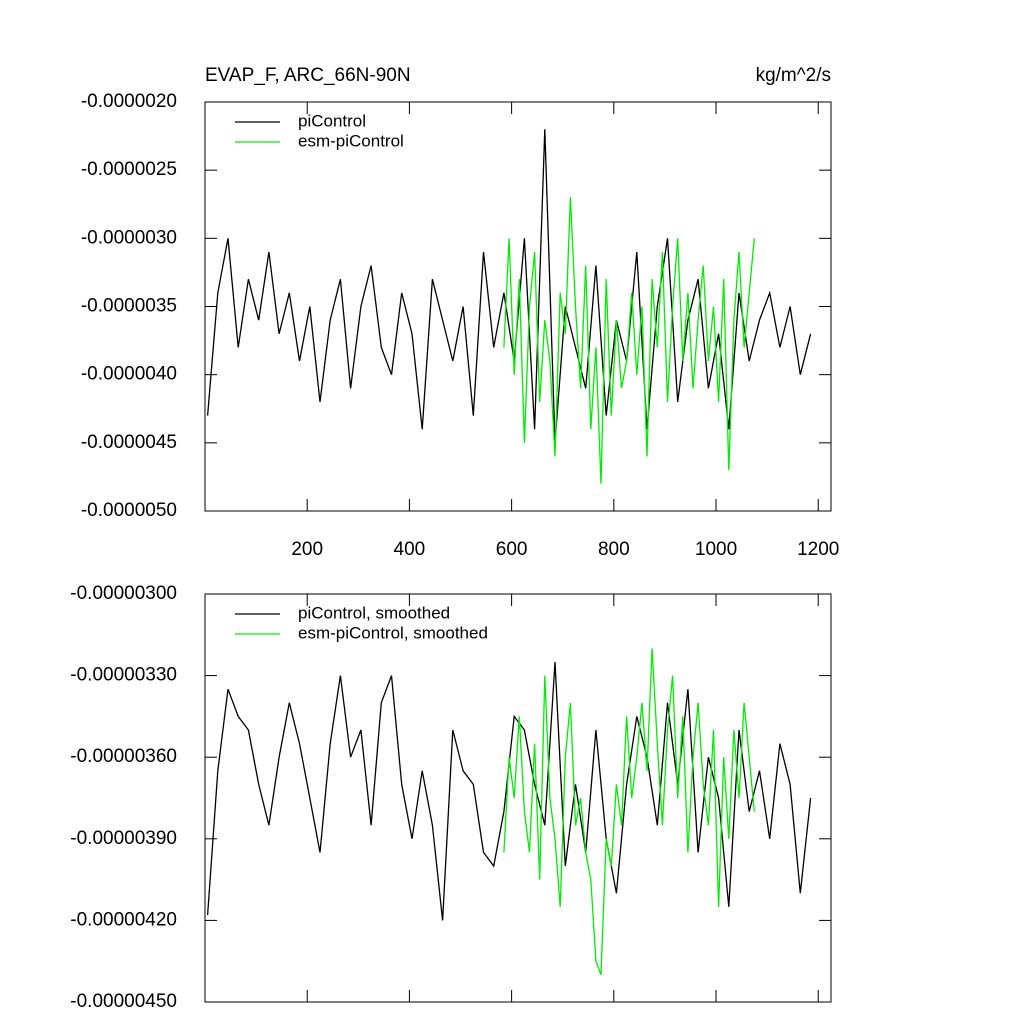 Image resolution: width=1024 pixels, height=1024 pixels. Describe the element at coordinates (123, 838) in the screenshot. I see `y-tick-label: -0.00000390` at that location.